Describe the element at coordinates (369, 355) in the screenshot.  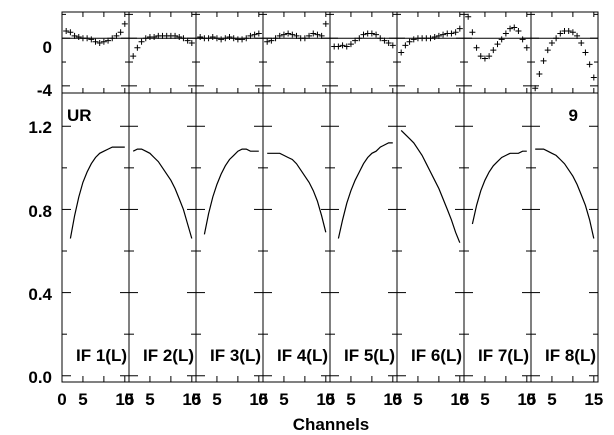
I see `panel-label: IF 5(L)` at that location.